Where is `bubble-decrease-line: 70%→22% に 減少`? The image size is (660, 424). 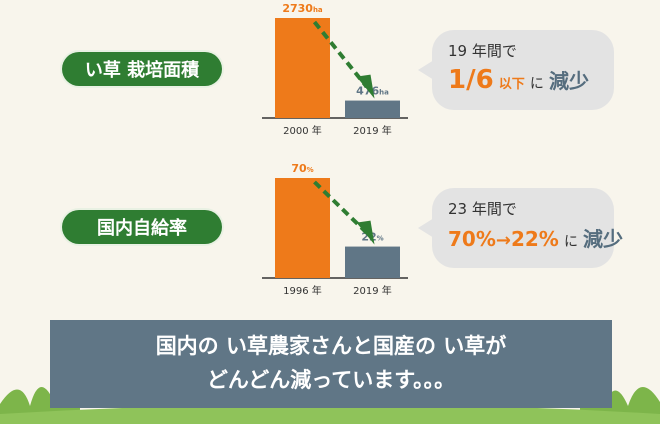 bubble-decrease-line: 70%→22% に 減少 is located at coordinates (535, 237).